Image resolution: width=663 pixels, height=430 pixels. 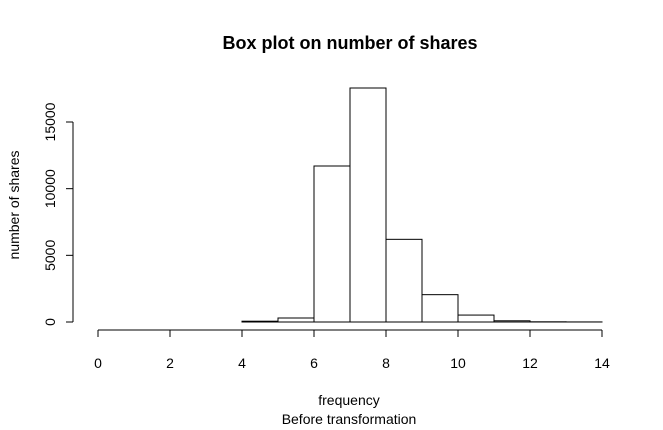 What do you see at coordinates (170, 363) in the screenshot?
I see `x-tick-label-1: 2` at bounding box center [170, 363].